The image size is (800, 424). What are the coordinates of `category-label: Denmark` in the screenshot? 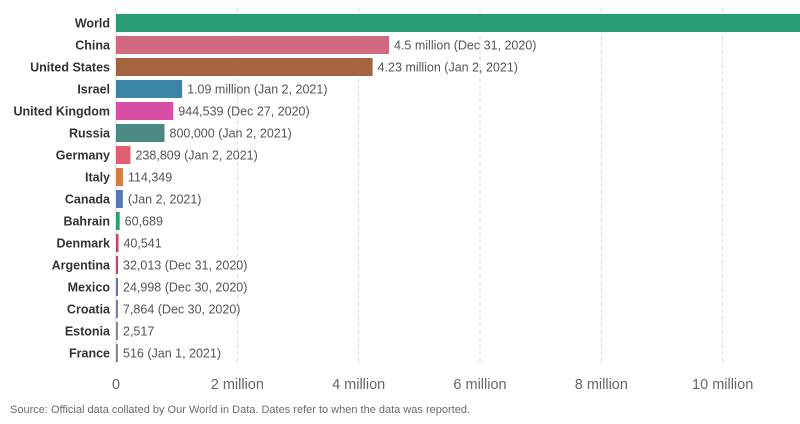 It's located at (84, 244).